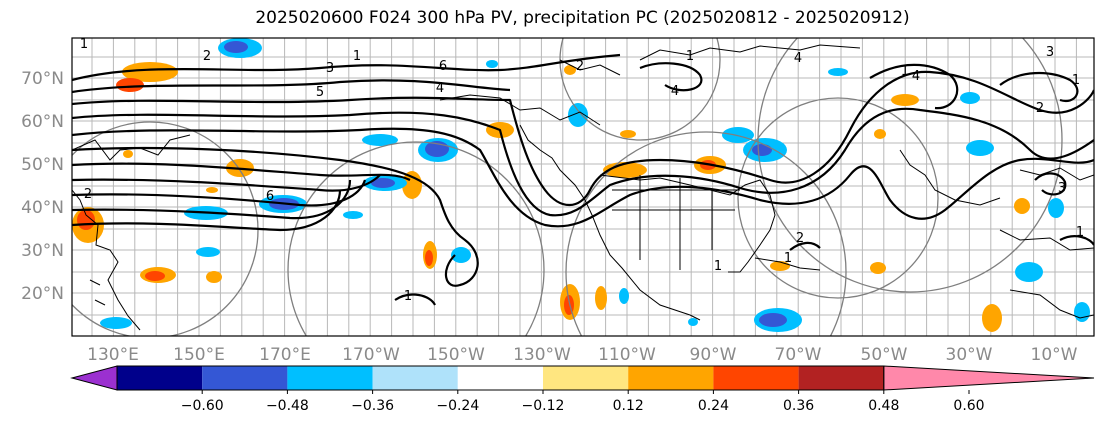  What do you see at coordinates (285, 355) in the screenshot?
I see `longitude-label: 170°E` at bounding box center [285, 355].